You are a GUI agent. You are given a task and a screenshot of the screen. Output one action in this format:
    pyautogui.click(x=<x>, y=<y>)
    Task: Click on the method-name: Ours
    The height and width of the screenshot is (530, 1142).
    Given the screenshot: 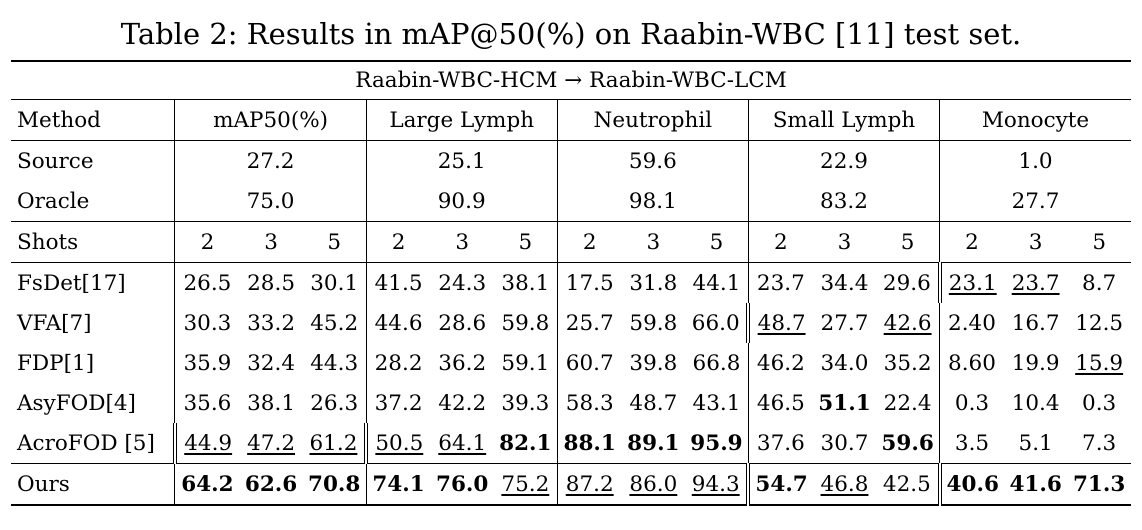 What is the action you would take?
    pyautogui.click(x=93, y=484)
    